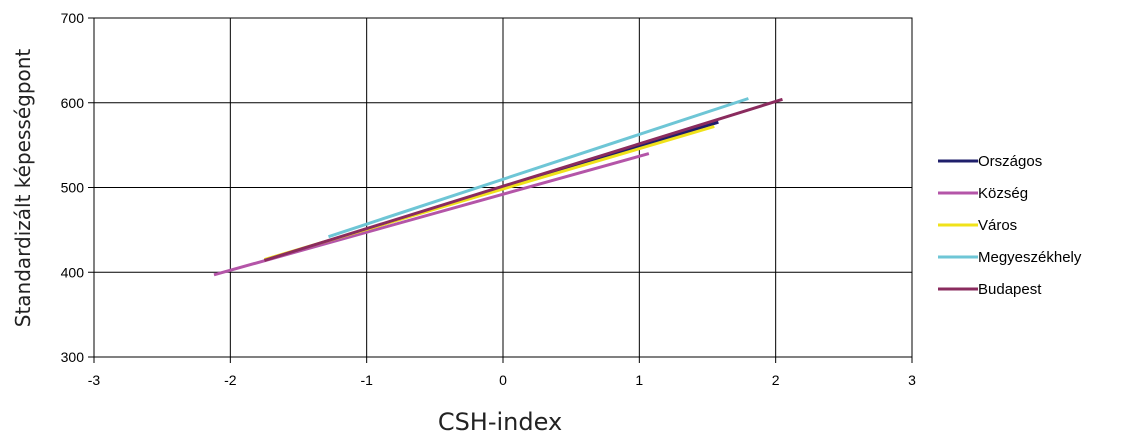 The height and width of the screenshot is (435, 1121). What do you see at coordinates (230, 380) in the screenshot?
I see `x-tick-label: -2` at bounding box center [230, 380].